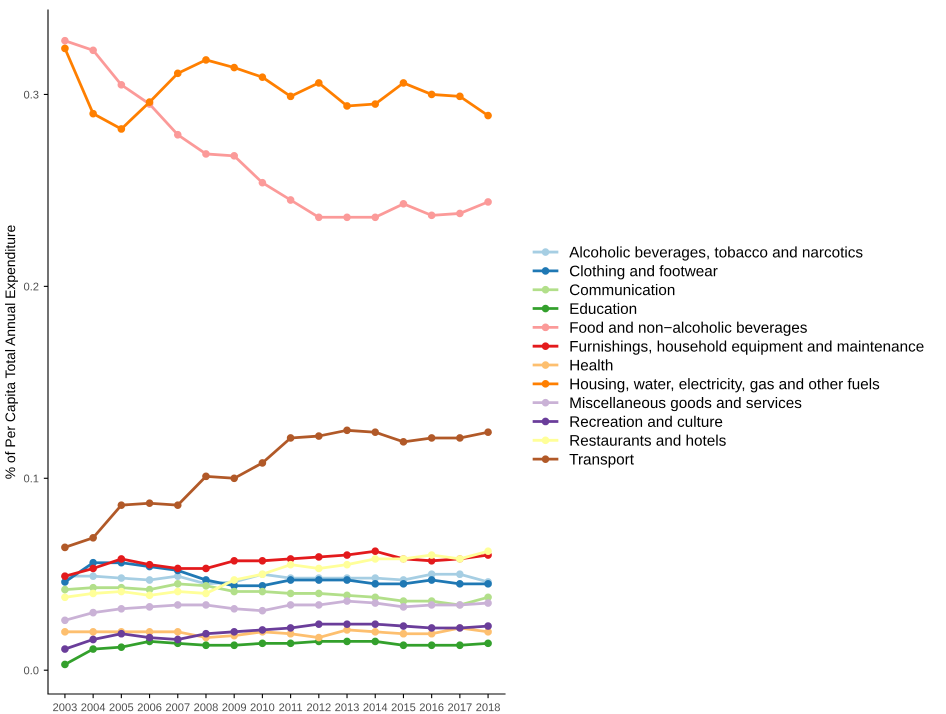 The height and width of the screenshot is (714, 946). What do you see at coordinates (686, 404) in the screenshot?
I see `legend-label: Miscellaneous goods and services` at bounding box center [686, 404].